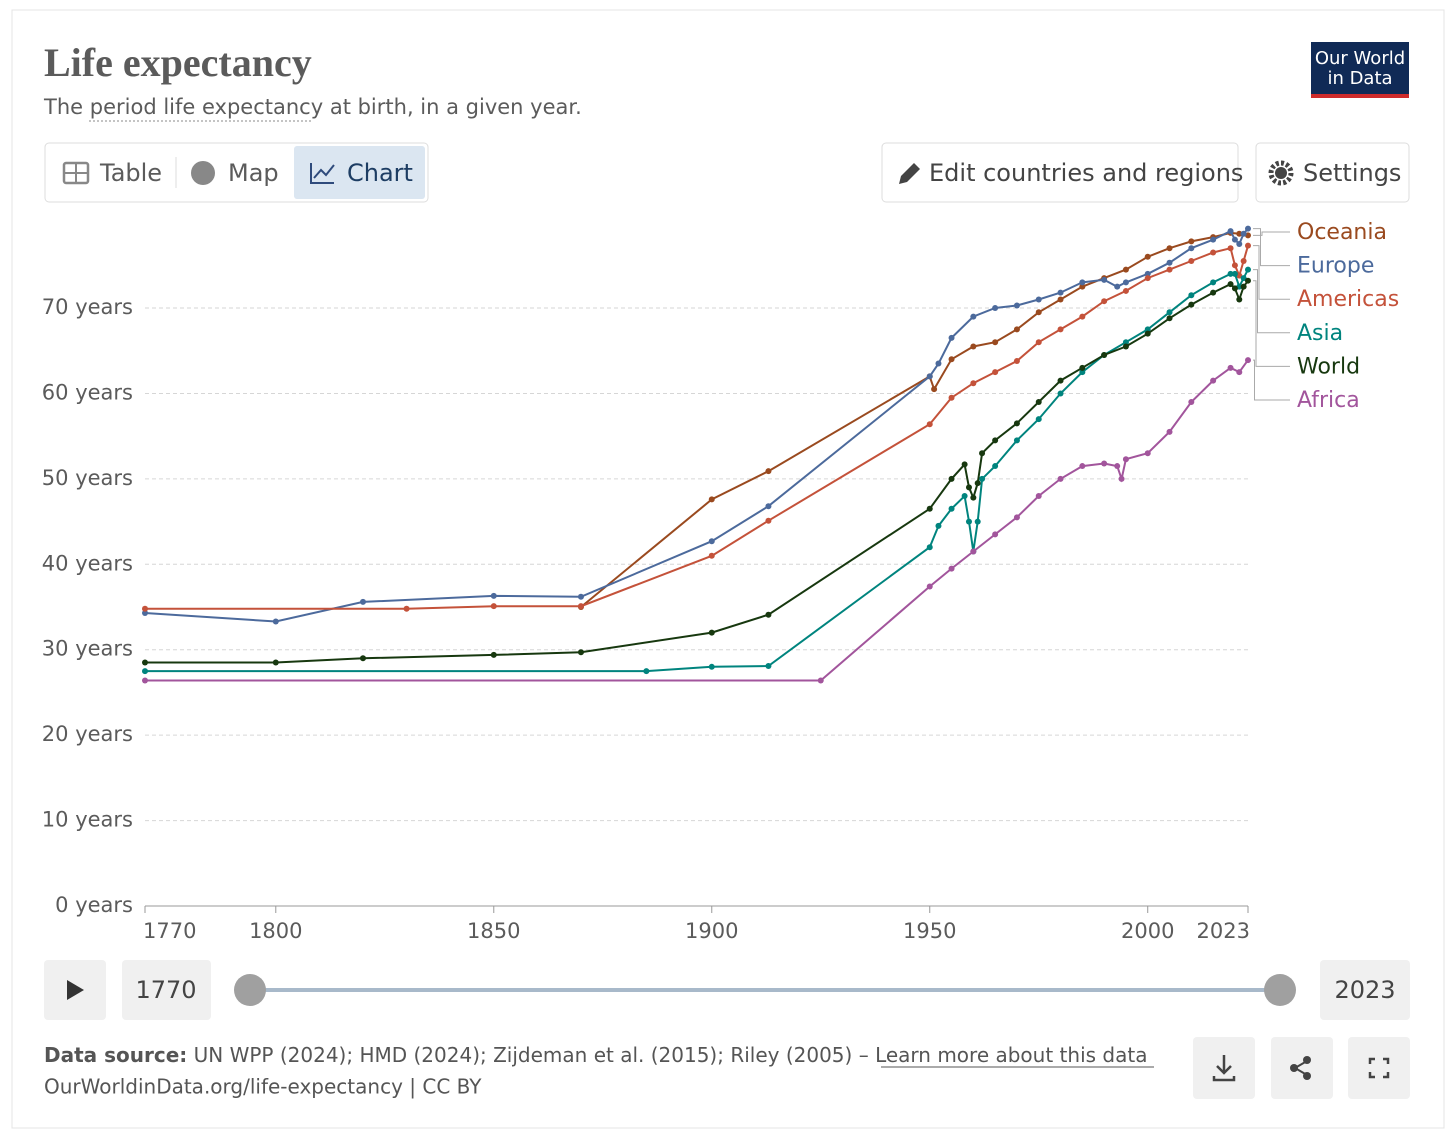 The image size is (1456, 1141). I want to click on y-tick-label: 60 years, so click(87, 392).